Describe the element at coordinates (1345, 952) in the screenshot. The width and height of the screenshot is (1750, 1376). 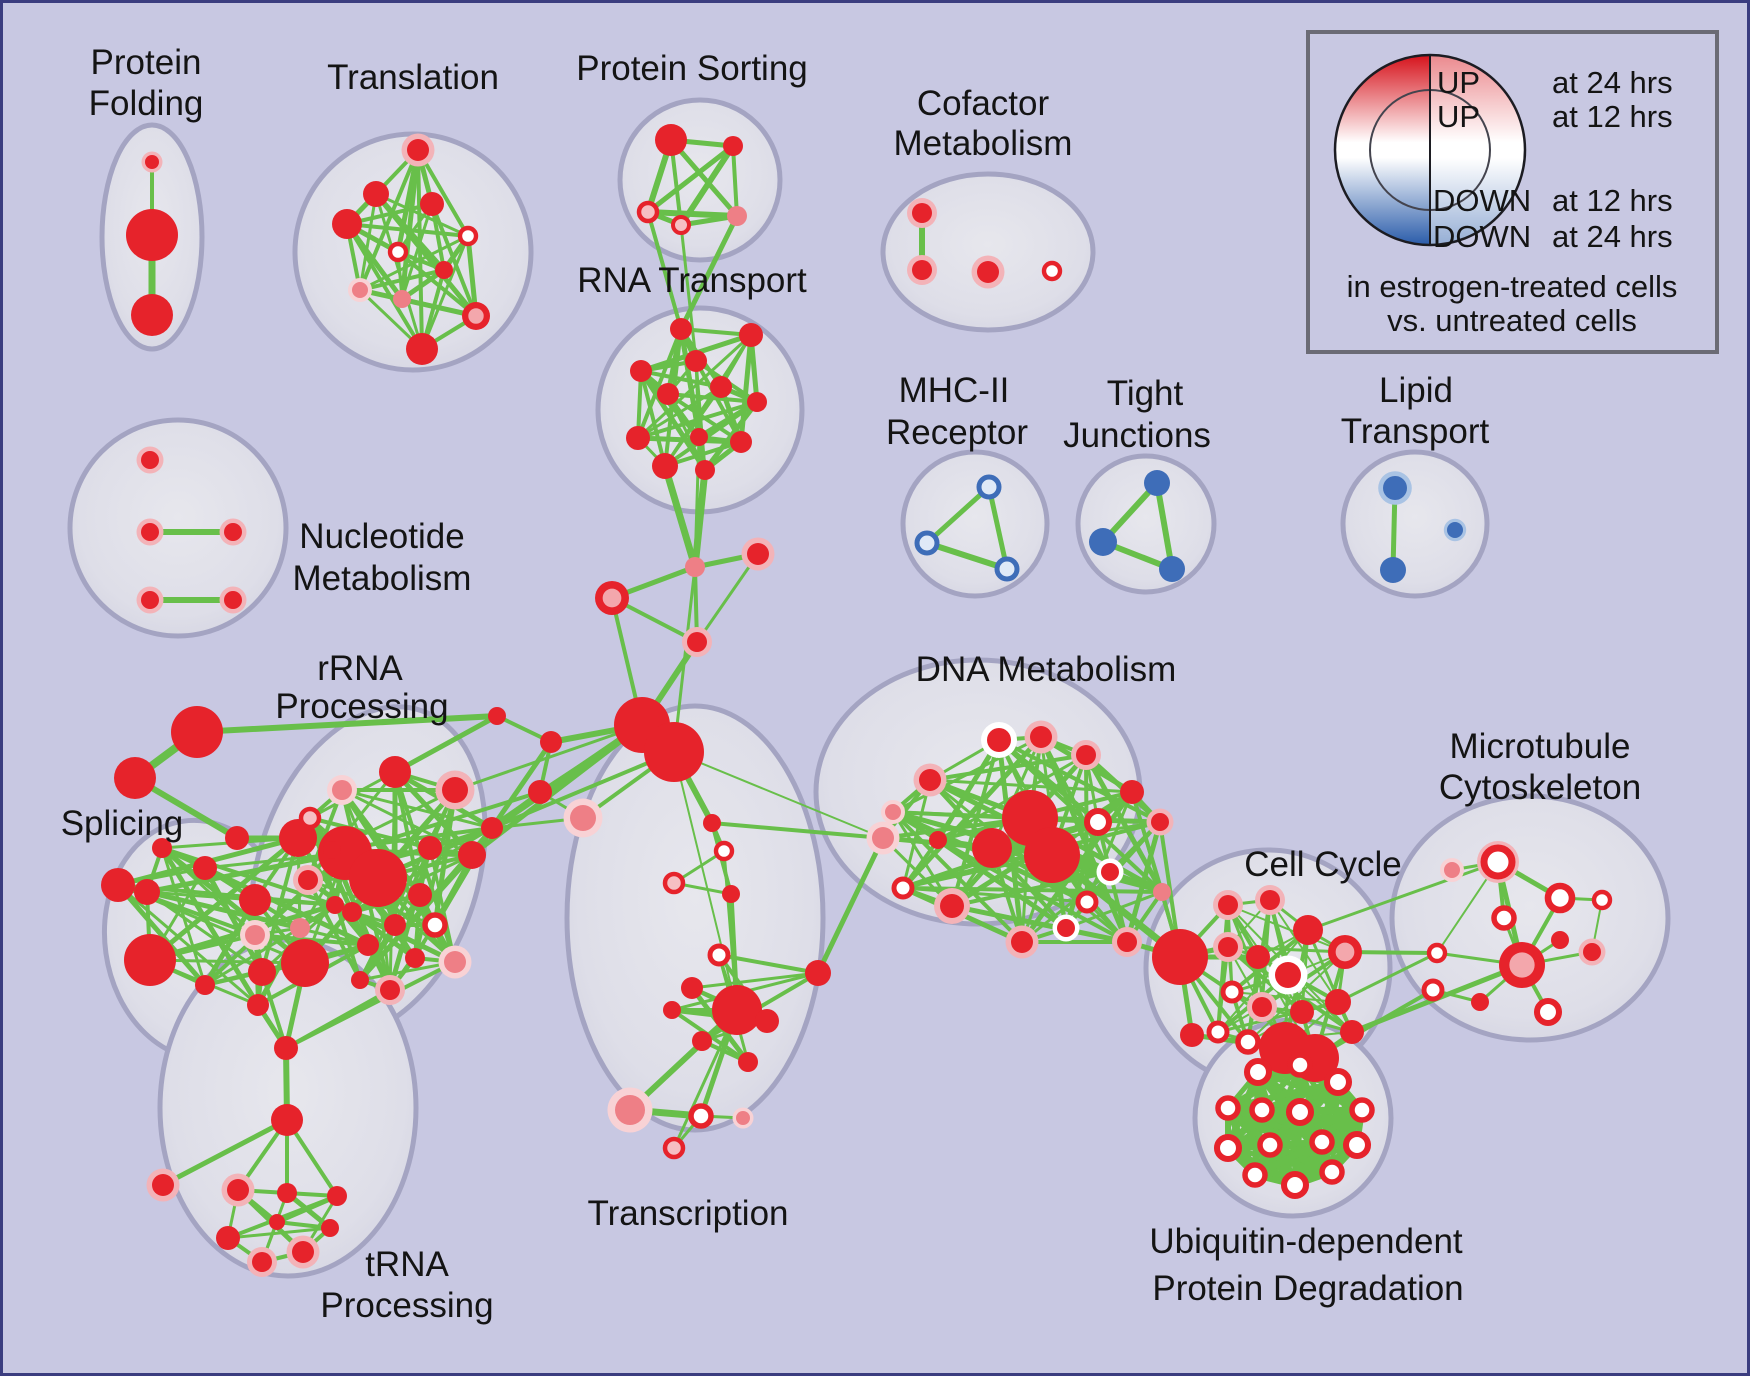
I see `node-cc4` at that location.